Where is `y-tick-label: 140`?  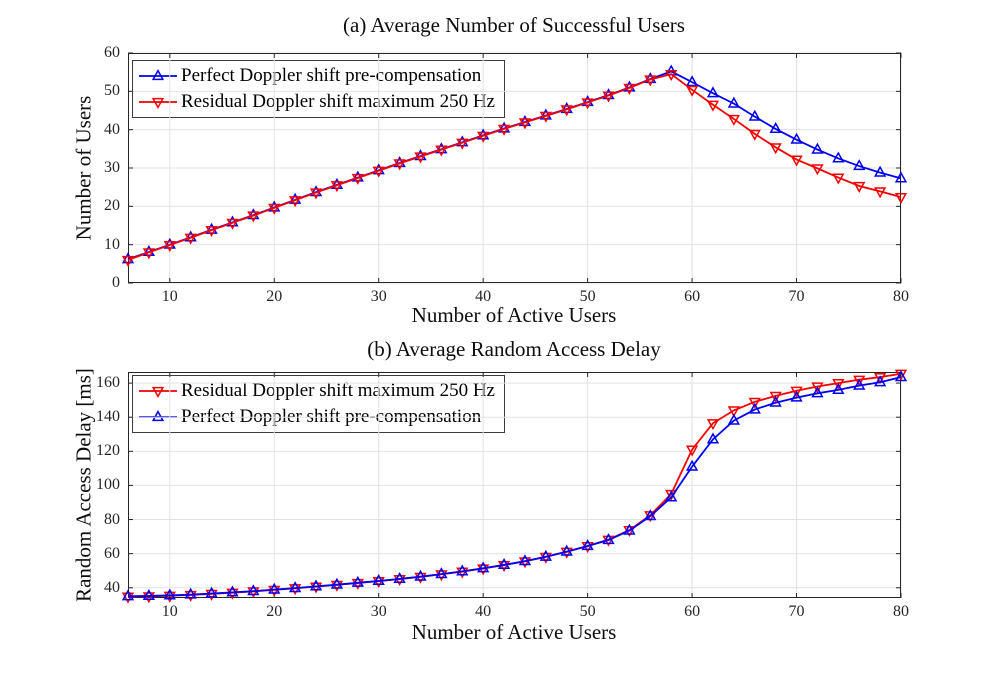 y-tick-label: 140 is located at coordinates (108, 417).